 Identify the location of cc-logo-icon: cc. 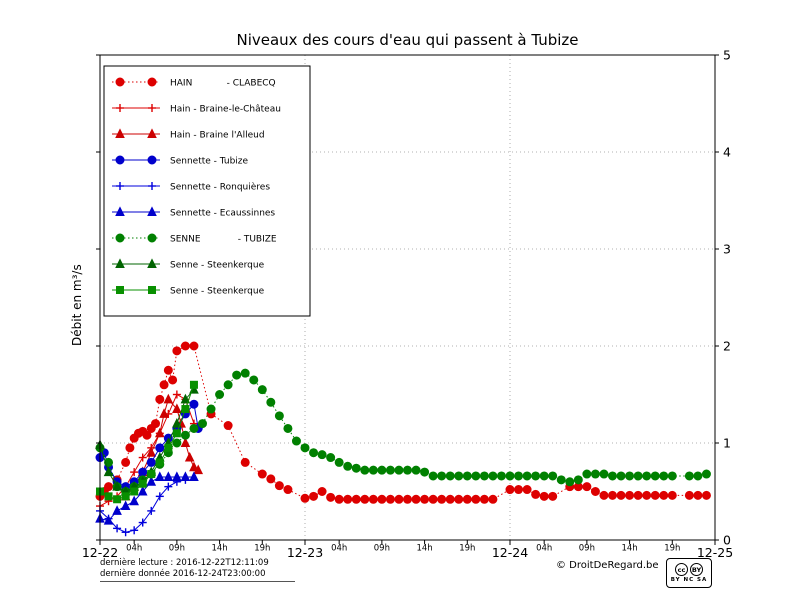
(681, 569).